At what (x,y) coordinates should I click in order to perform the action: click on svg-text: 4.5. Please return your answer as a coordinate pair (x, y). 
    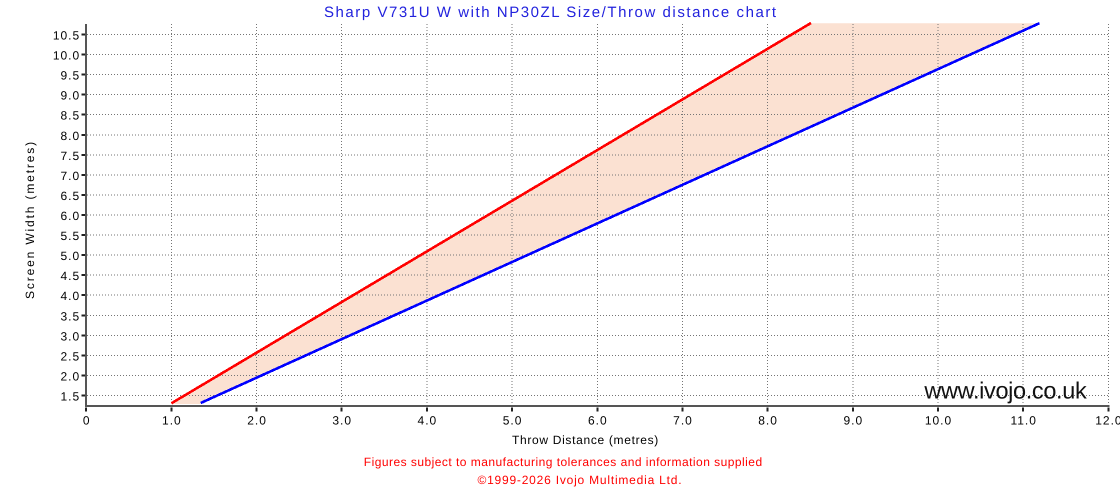
    Looking at the image, I should click on (71, 276).